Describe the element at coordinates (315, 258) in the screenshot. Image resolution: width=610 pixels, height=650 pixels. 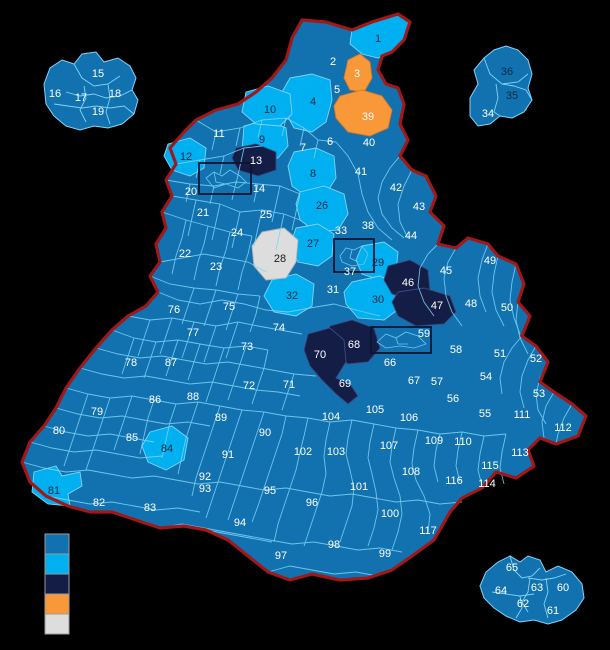
I see `zoom-detail-boxes` at that location.